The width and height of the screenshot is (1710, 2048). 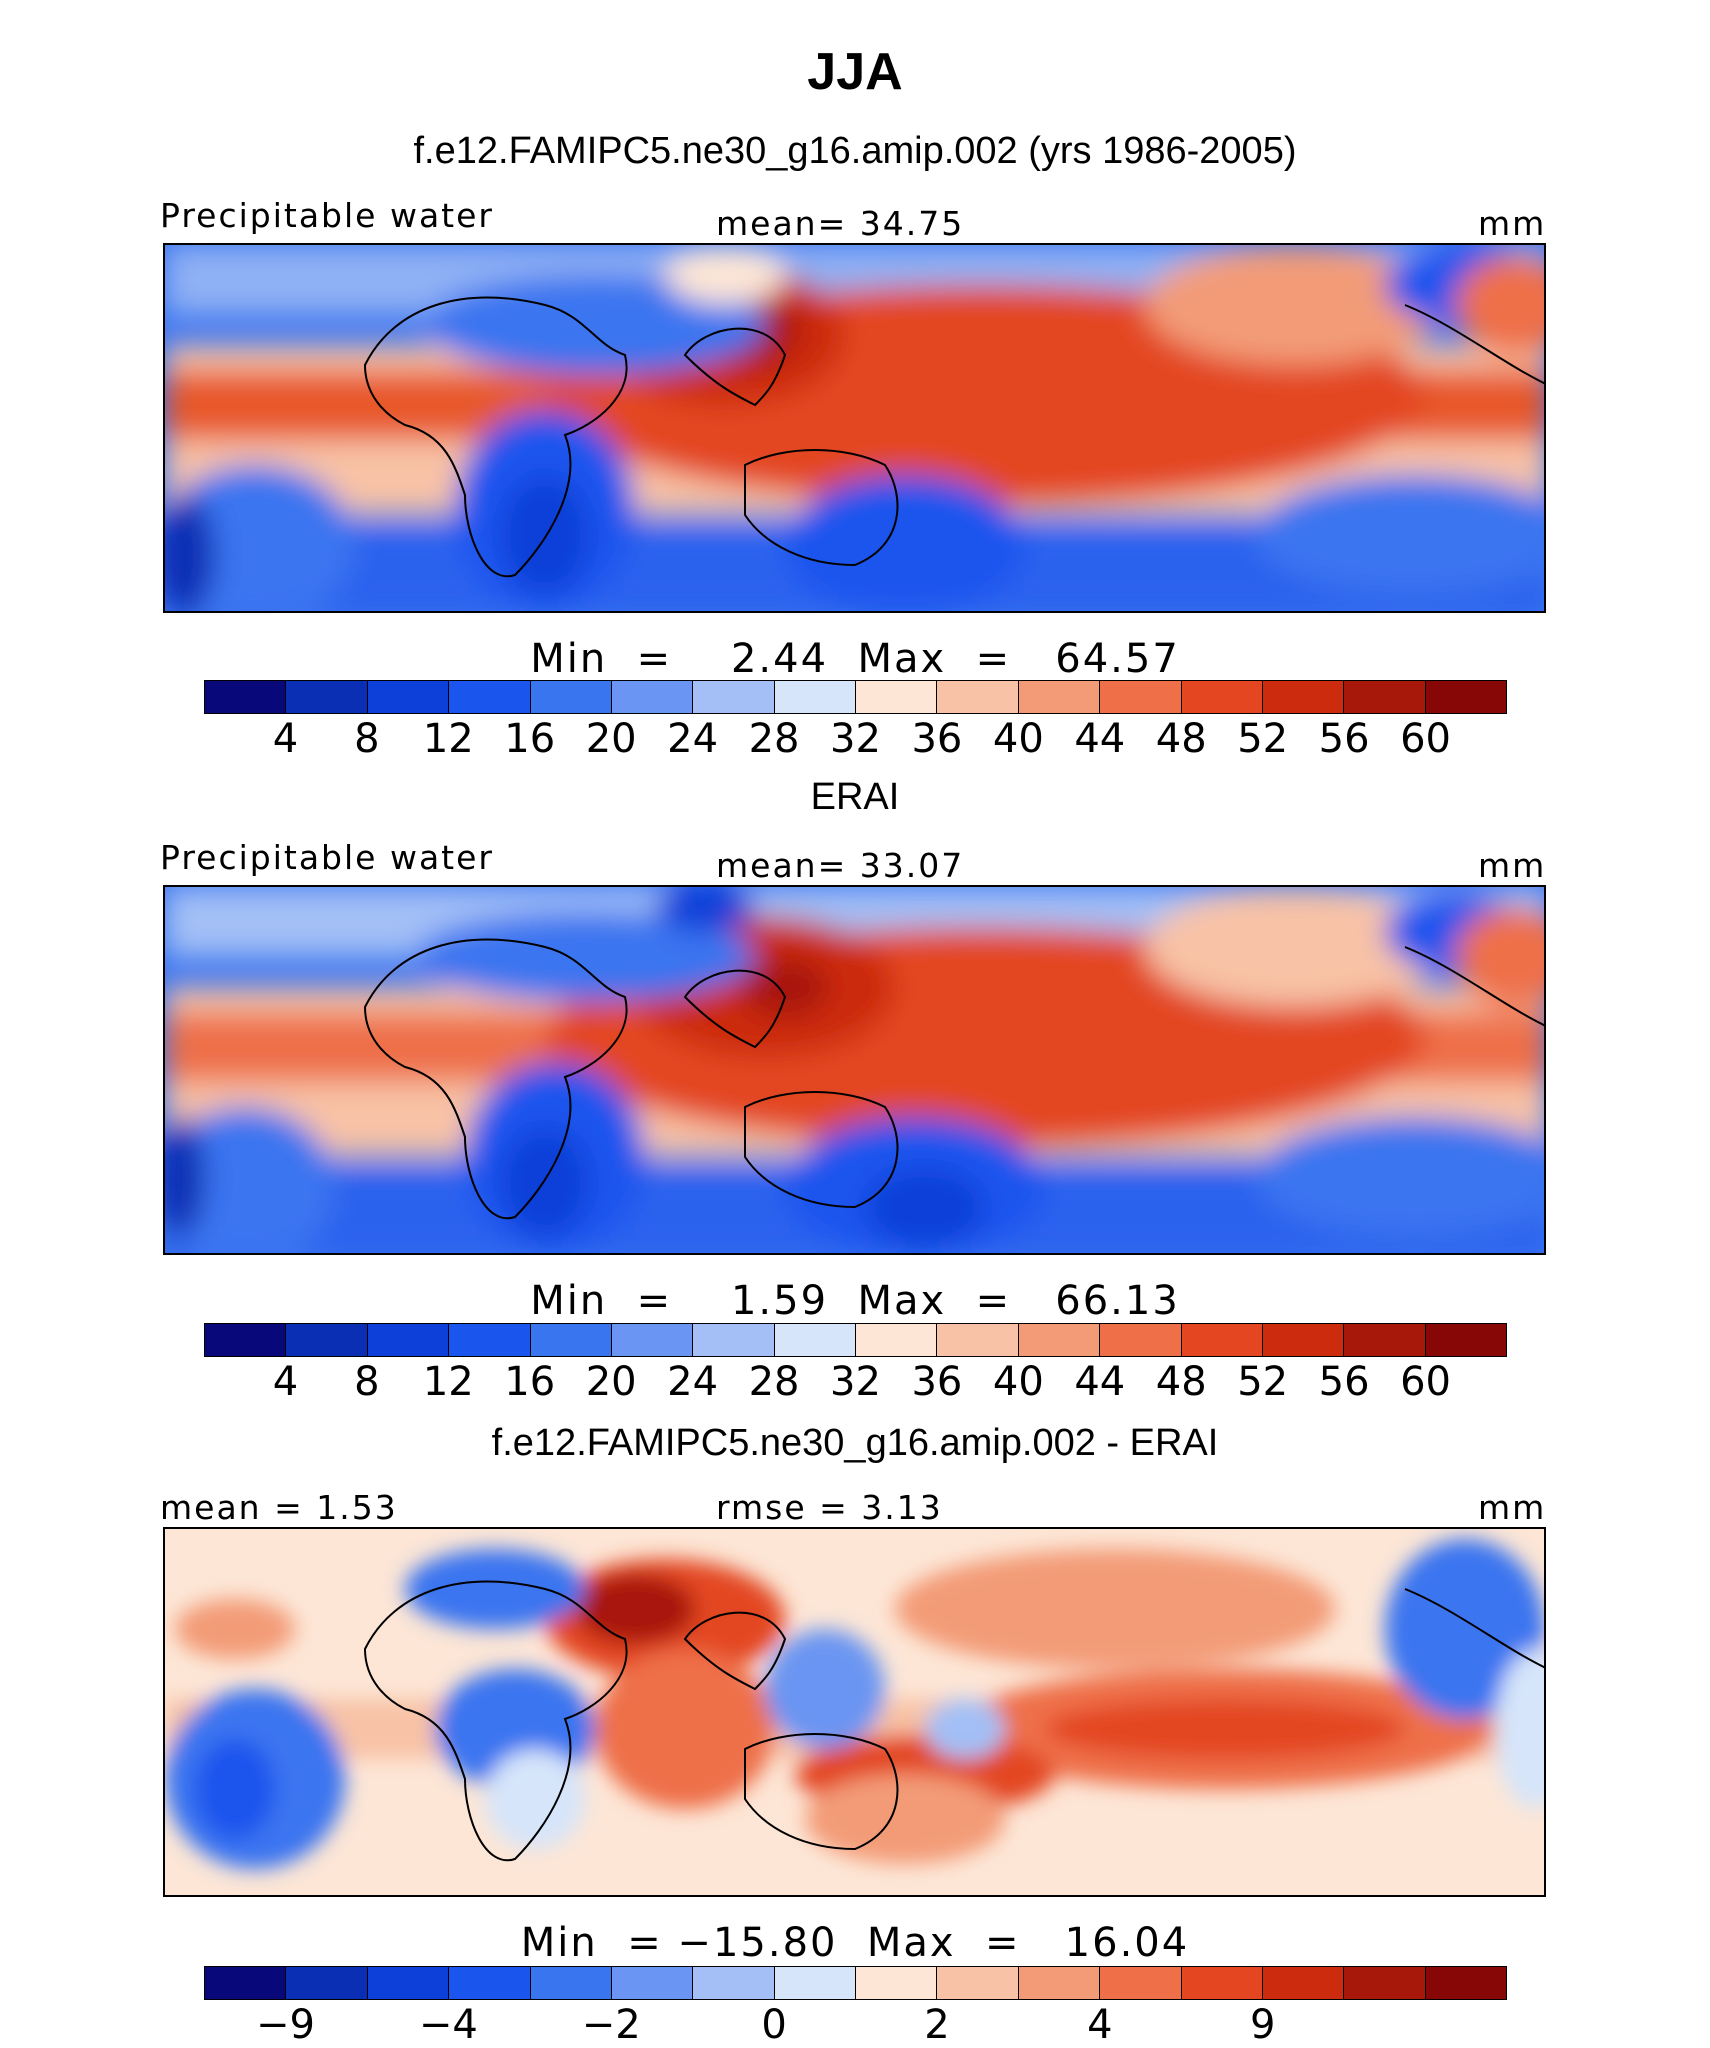 What do you see at coordinates (774, 2025) in the screenshot?
I see `colorbar-tick-label: 0` at bounding box center [774, 2025].